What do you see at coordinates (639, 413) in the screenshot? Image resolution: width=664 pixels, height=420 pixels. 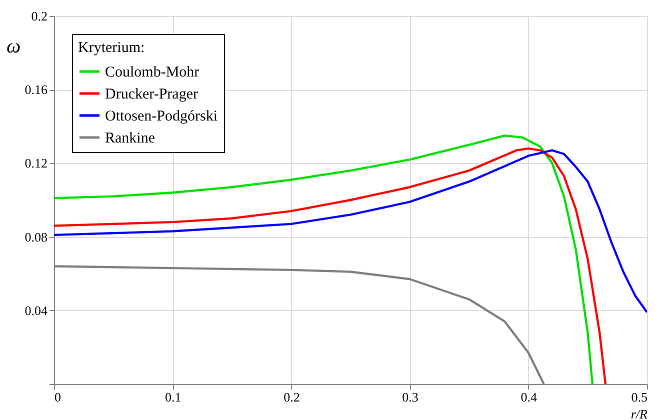 I see `x-axis-title: r/R` at bounding box center [639, 413].